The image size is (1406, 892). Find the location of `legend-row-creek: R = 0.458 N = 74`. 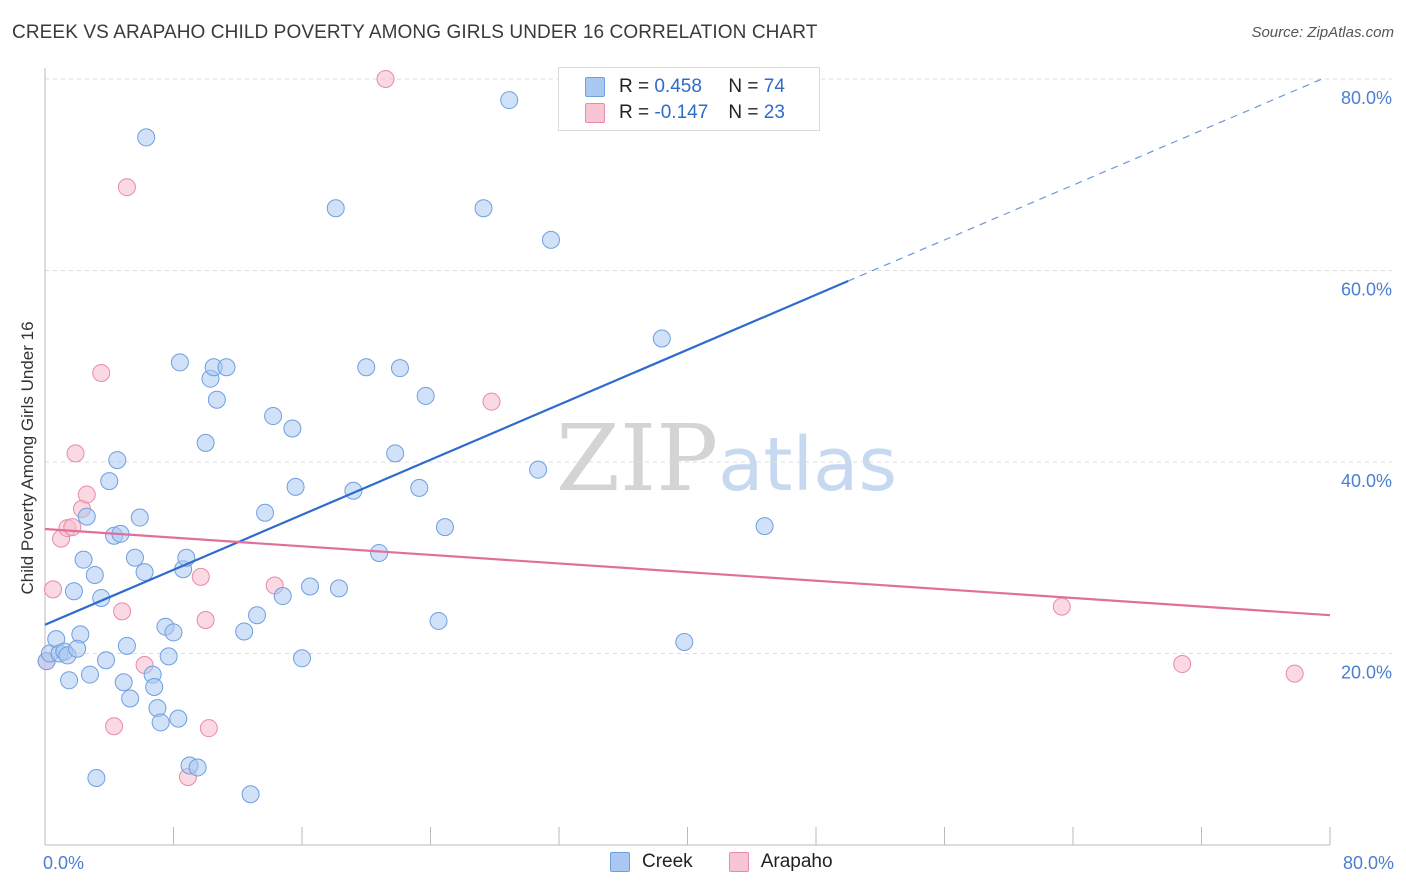

legend-row-creek: R = 0.458 N = 74 is located at coordinates (685, 87).